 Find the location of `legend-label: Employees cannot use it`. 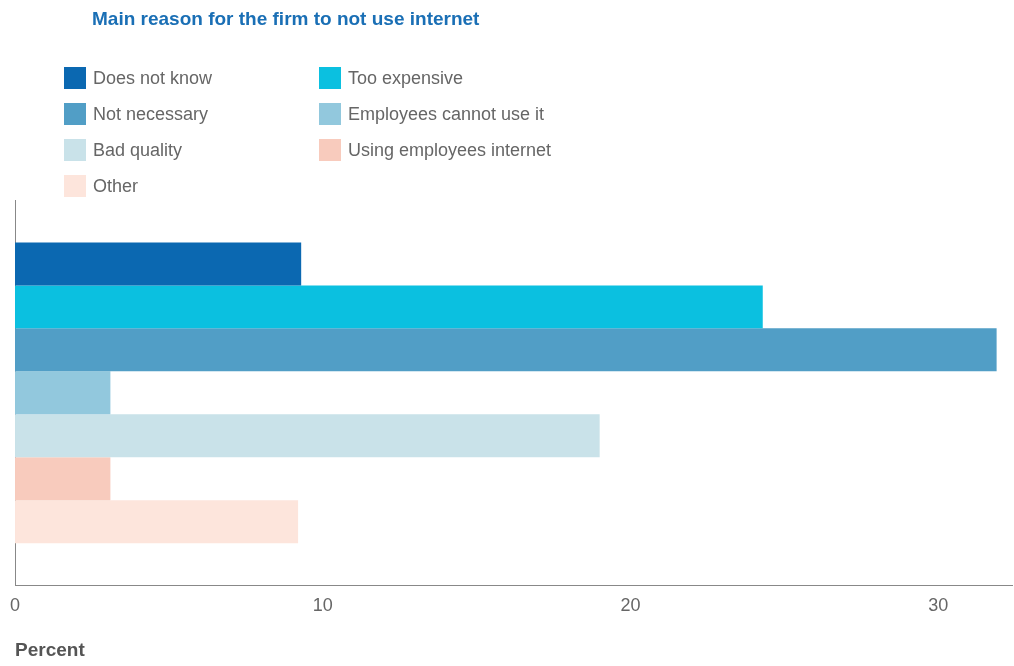

legend-label: Employees cannot use it is located at coordinates (446, 114).